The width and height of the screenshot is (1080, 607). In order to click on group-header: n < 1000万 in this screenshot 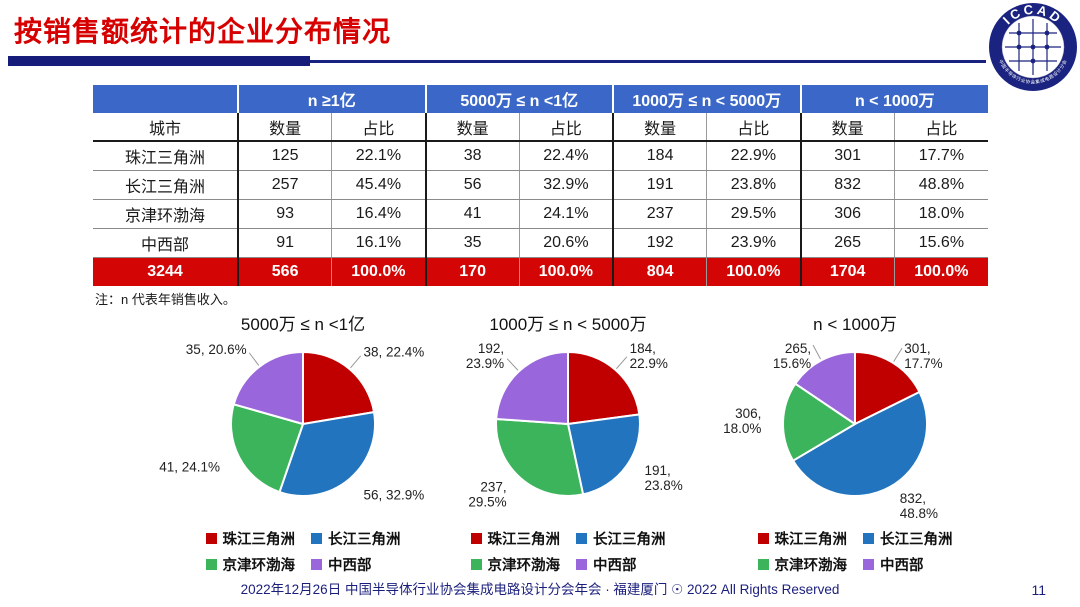, I will do `click(893, 99)`.